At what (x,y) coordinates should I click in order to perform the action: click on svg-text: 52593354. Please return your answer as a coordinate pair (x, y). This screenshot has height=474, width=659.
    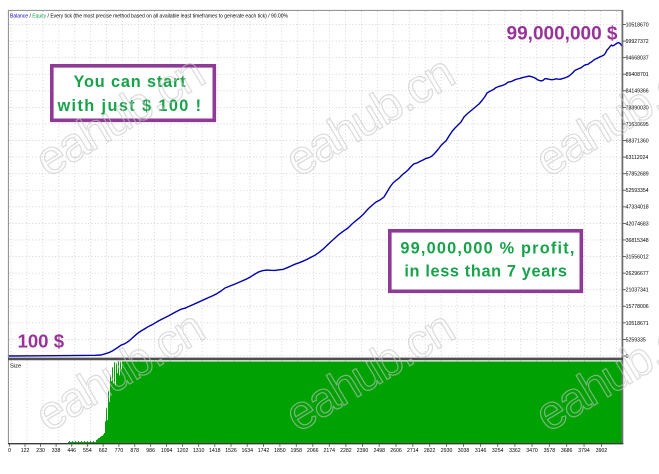
    Looking at the image, I should click on (637, 191).